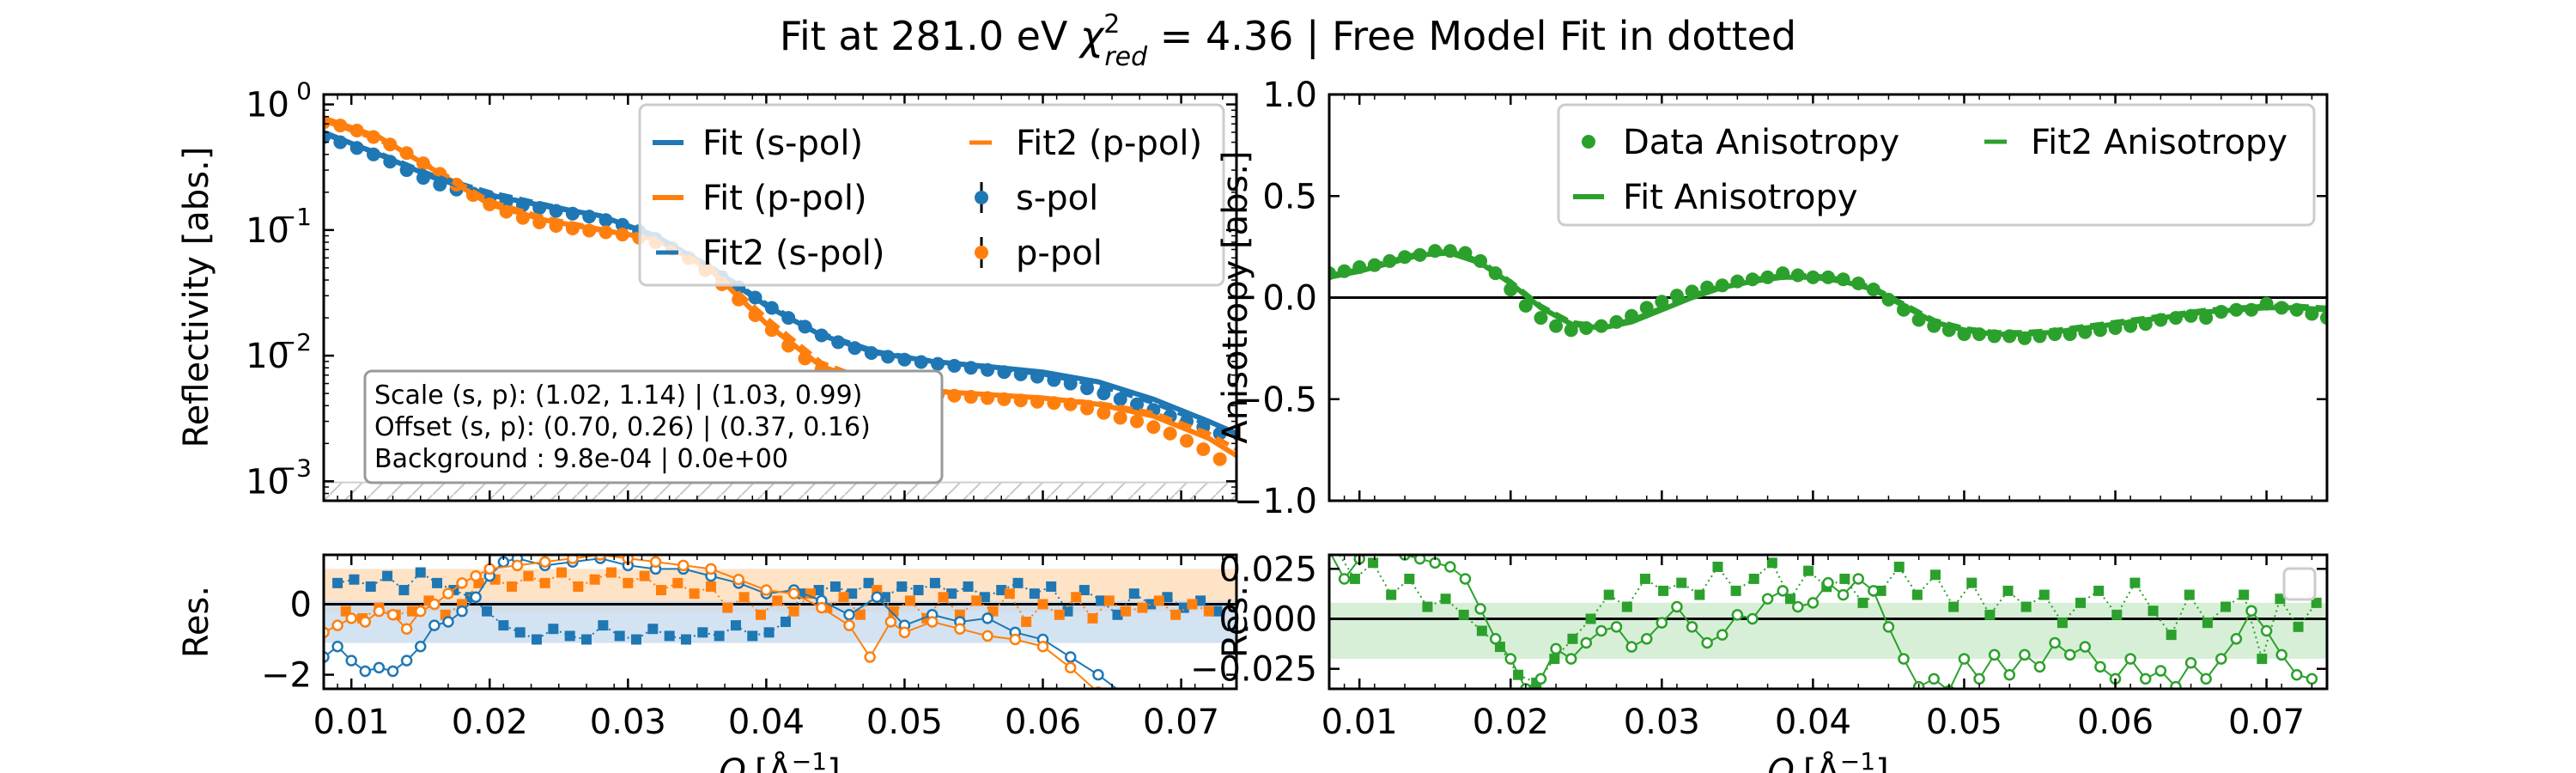  Describe the element at coordinates (981, 252) in the screenshot. I see `legend-dot-swatch` at that location.